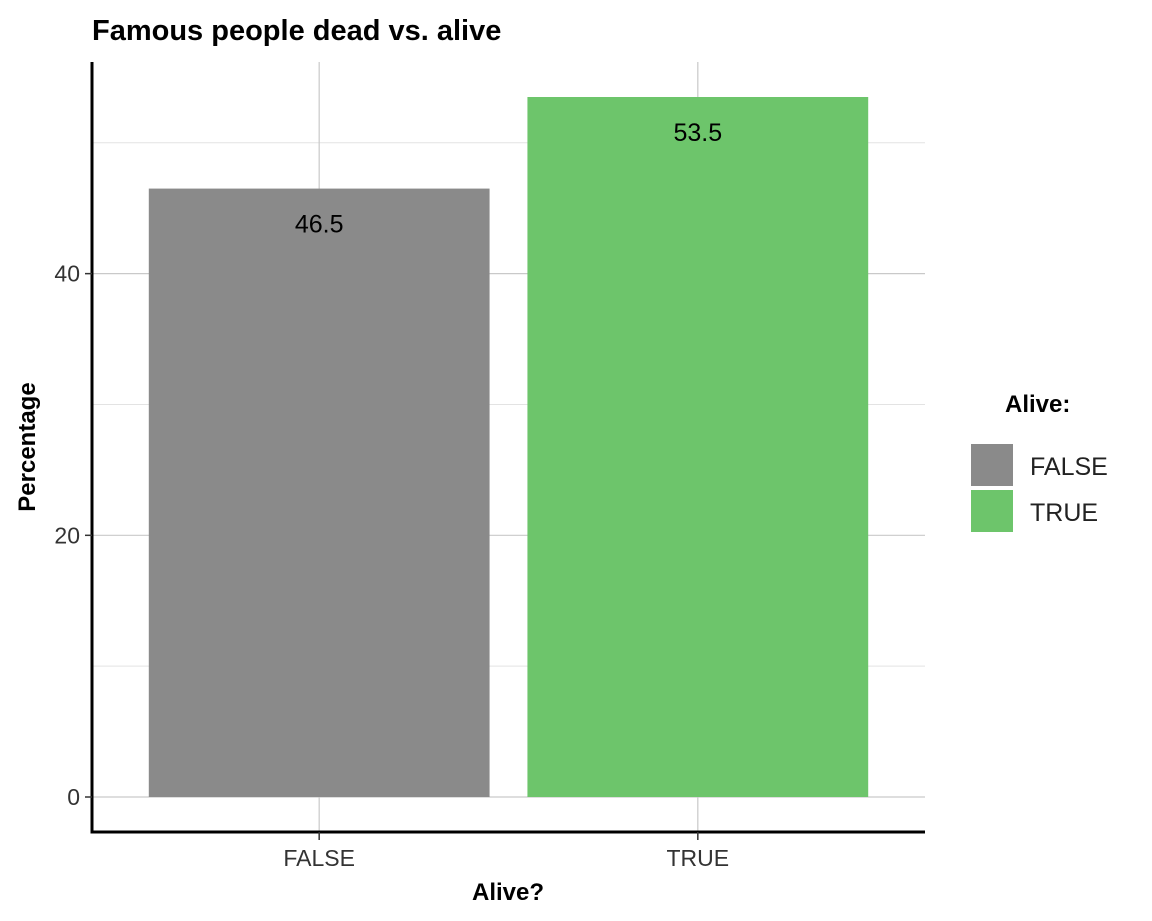 This screenshot has height=921, width=1152. I want to click on y-axis-label: Percentage, so click(27, 446).